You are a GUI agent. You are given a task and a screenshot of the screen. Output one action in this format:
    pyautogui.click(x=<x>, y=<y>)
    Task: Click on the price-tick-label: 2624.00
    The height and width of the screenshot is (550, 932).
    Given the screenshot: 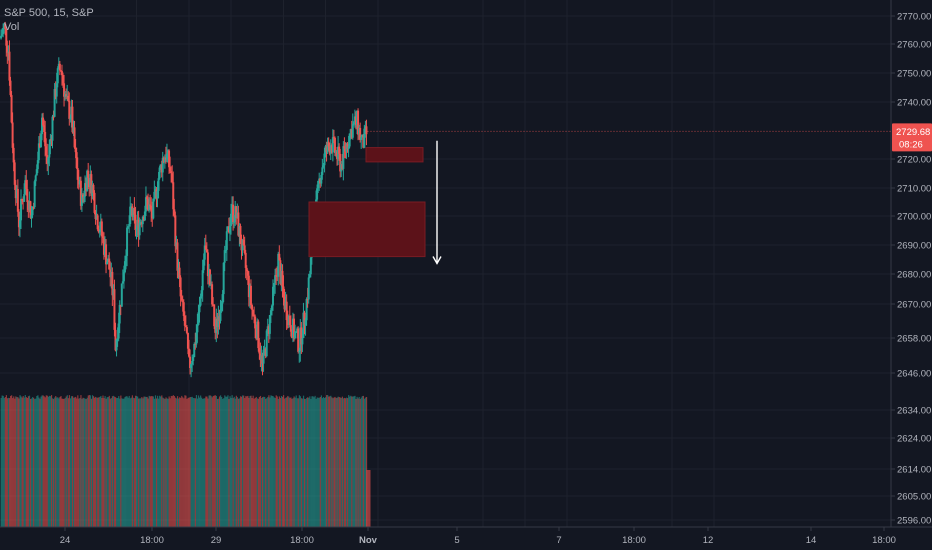 What is the action you would take?
    pyautogui.click(x=914, y=439)
    